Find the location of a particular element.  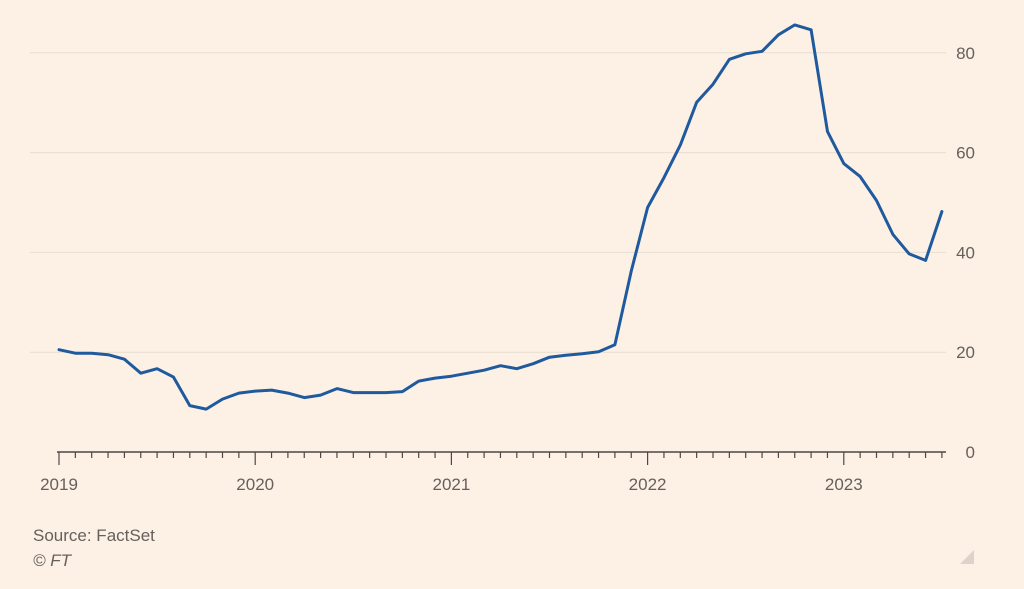

resize-corner-icon is located at coordinates (967, 557).